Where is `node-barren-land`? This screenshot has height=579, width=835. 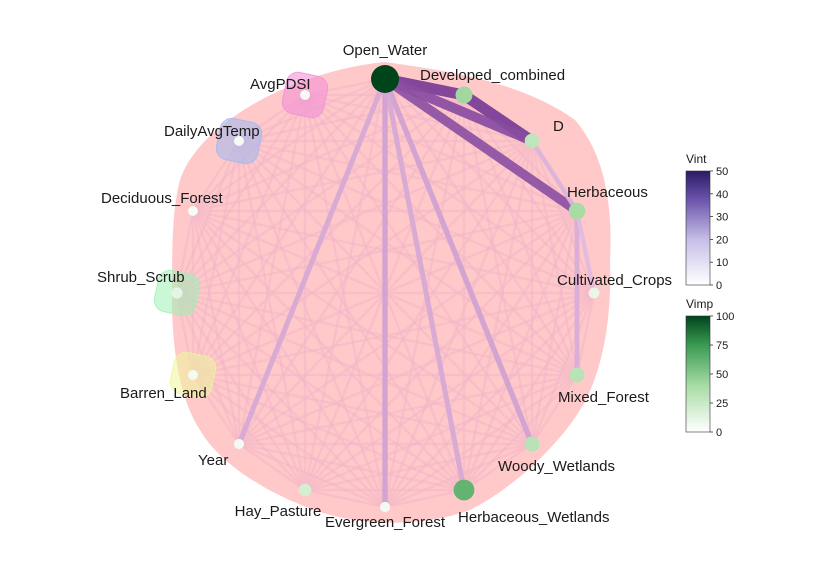 node-barren-land is located at coordinates (193, 375).